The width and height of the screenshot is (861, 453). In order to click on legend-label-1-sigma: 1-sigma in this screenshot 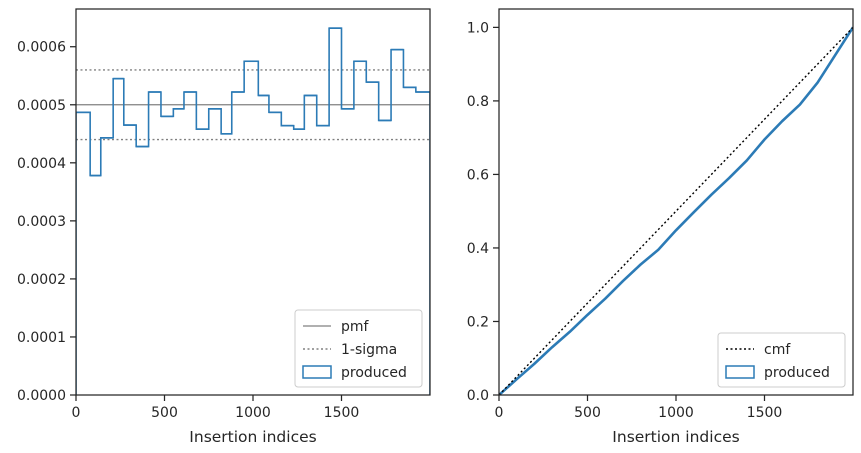, I will do `click(369, 350)`.